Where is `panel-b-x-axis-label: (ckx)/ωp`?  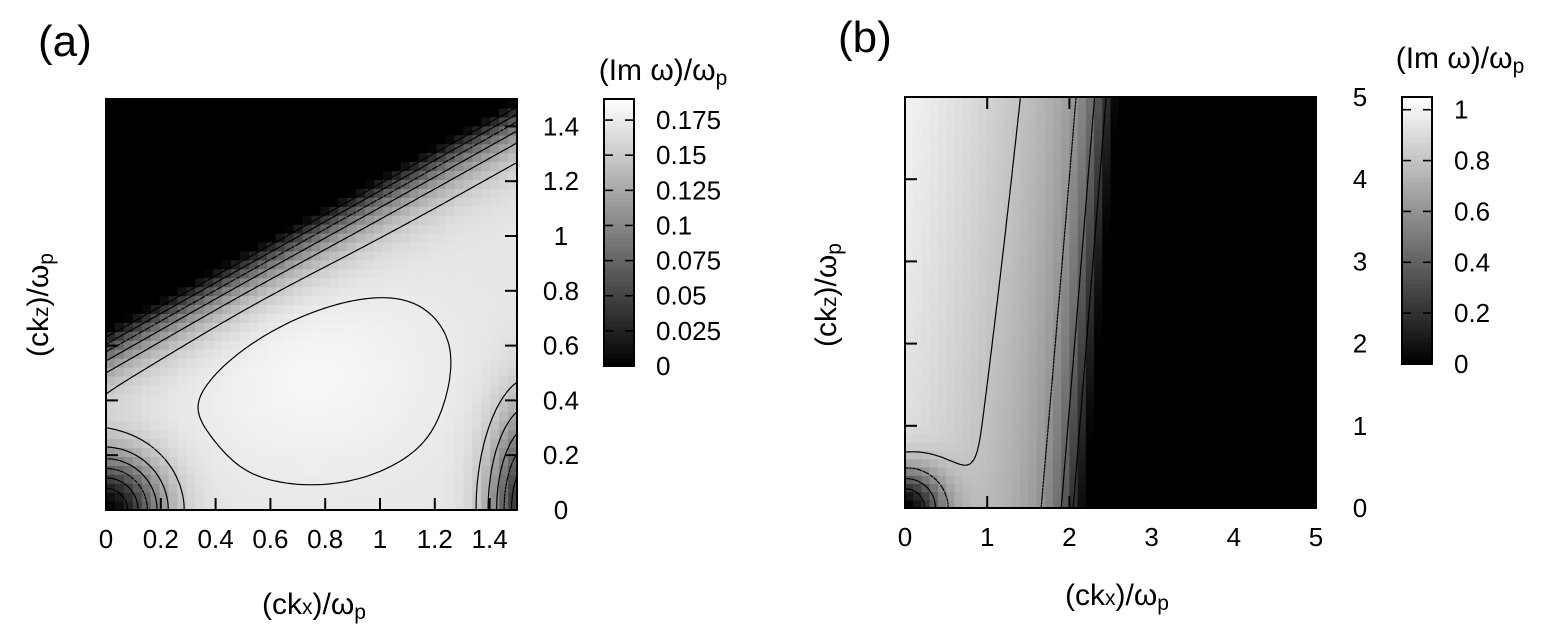 panel-b-x-axis-label: (ckx)/ωp is located at coordinates (1117, 597).